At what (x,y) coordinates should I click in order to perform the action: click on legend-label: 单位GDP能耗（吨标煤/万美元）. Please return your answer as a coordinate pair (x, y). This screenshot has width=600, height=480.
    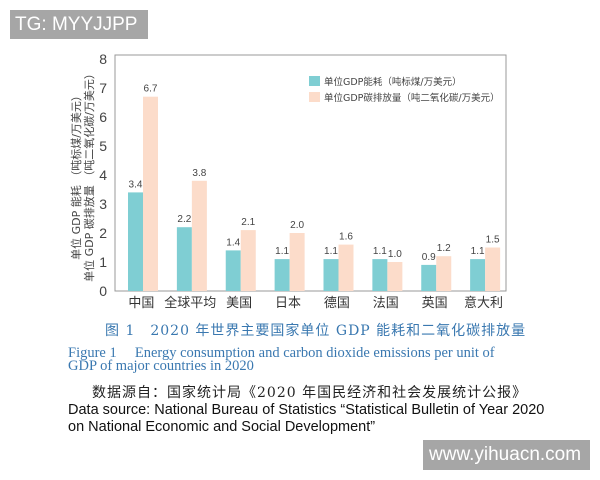
    Looking at the image, I should click on (393, 82).